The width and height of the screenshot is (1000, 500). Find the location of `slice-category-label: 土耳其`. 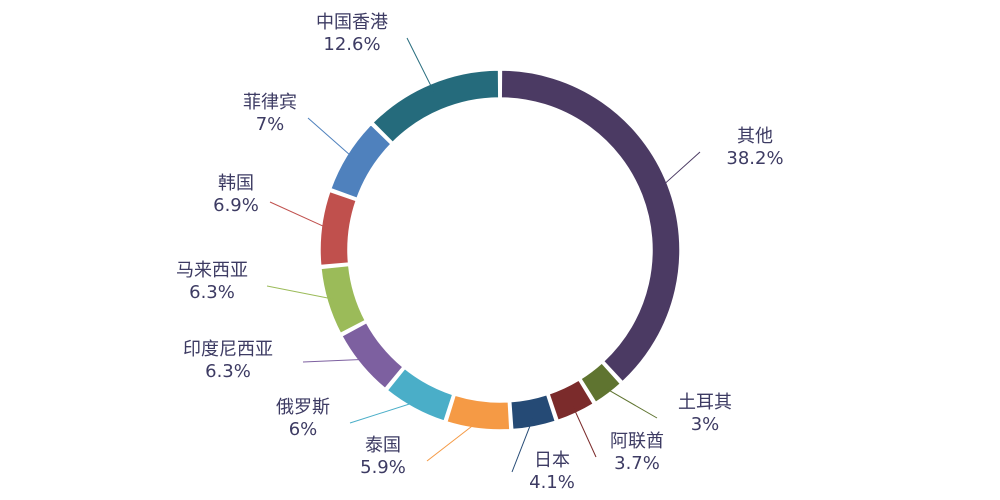

slice-category-label: 土耳其 is located at coordinates (705, 402).